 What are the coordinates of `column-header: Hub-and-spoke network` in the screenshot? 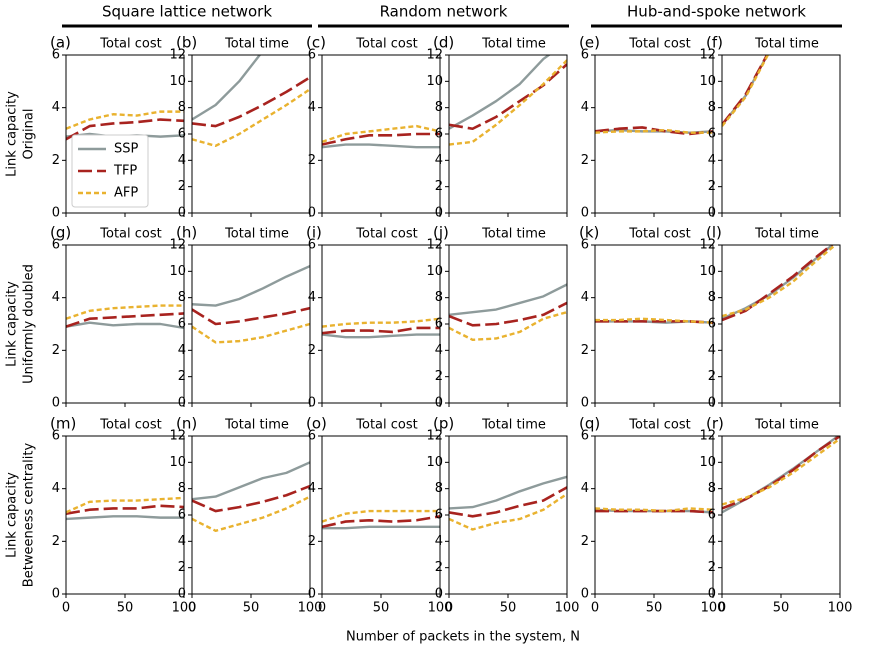 It's located at (716, 12).